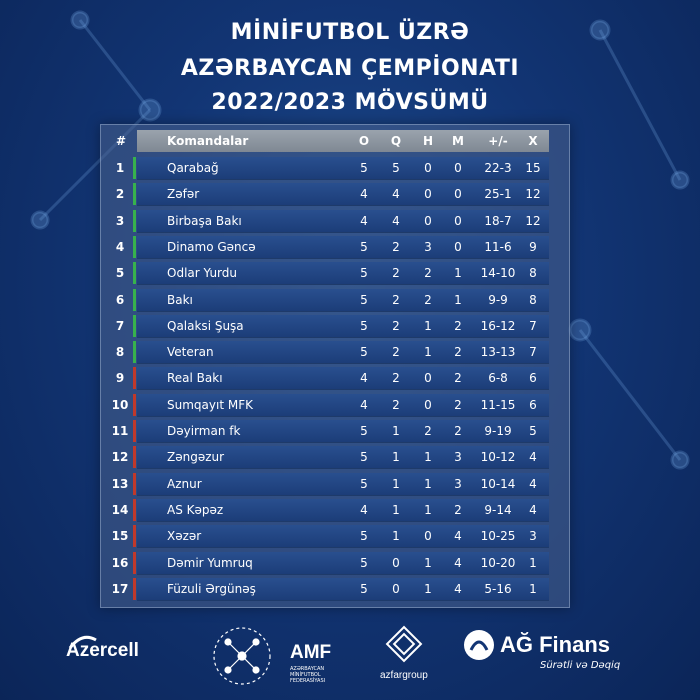 The image size is (700, 700). I want to click on row-position: 8, so click(120, 352).